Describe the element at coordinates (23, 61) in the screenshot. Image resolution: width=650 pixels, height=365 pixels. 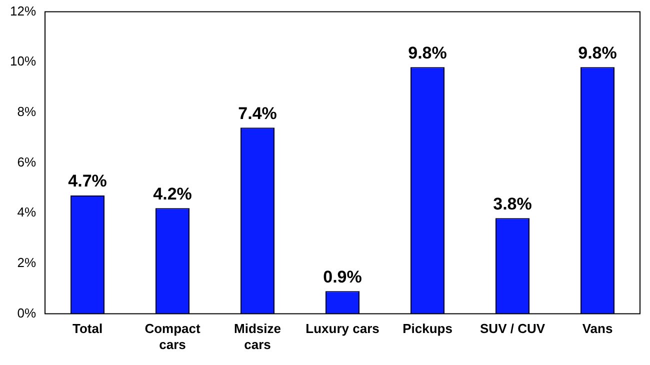
I see `y-tick-label: 10%` at that location.